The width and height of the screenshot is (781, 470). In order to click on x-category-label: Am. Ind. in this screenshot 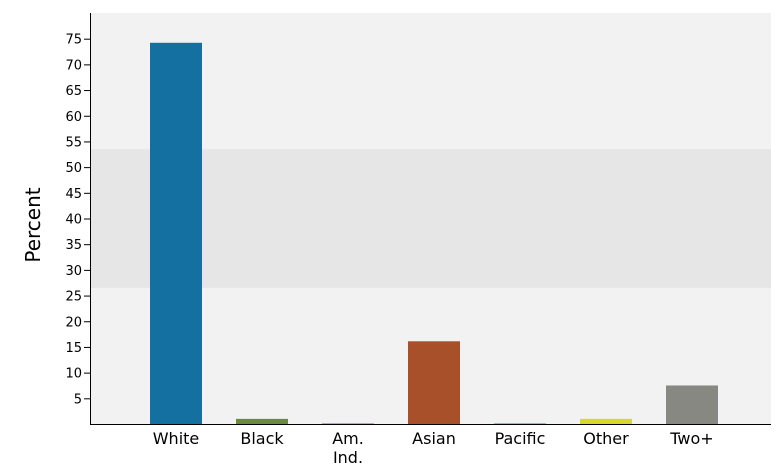, I will do `click(348, 448)`.